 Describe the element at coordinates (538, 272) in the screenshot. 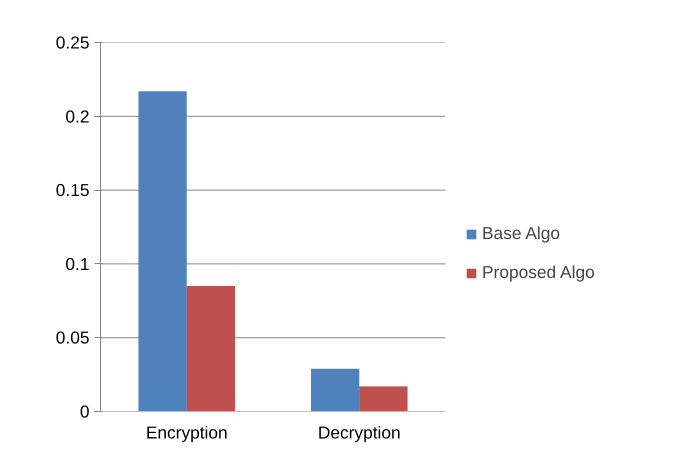

I see `legend-label: Proposed Algo` at that location.